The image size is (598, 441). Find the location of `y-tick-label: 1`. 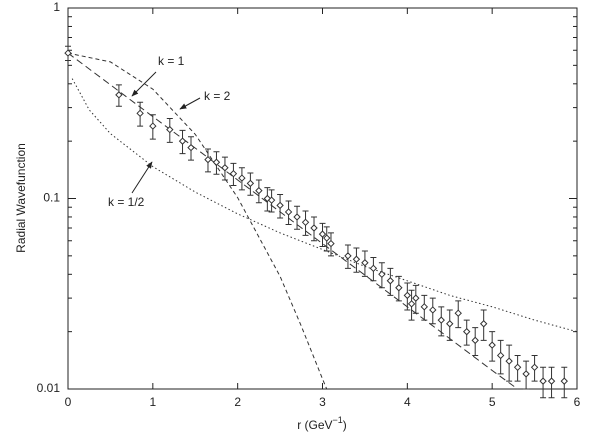

y-tick-label: 1 is located at coordinates (56, 7).